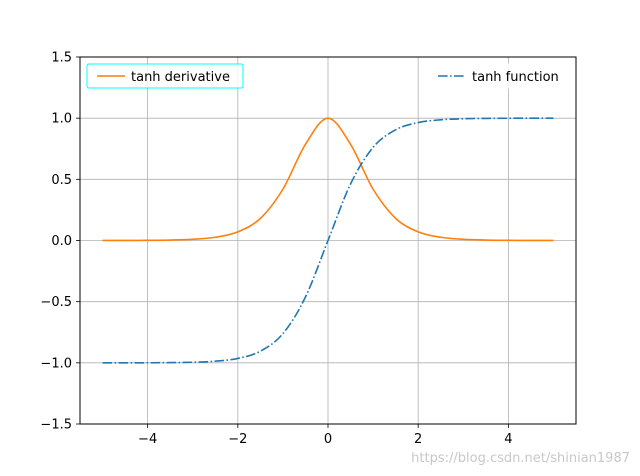 Image resolution: width=640 pixels, height=476 pixels. I want to click on y-tick-label: 1.0, so click(61, 119).